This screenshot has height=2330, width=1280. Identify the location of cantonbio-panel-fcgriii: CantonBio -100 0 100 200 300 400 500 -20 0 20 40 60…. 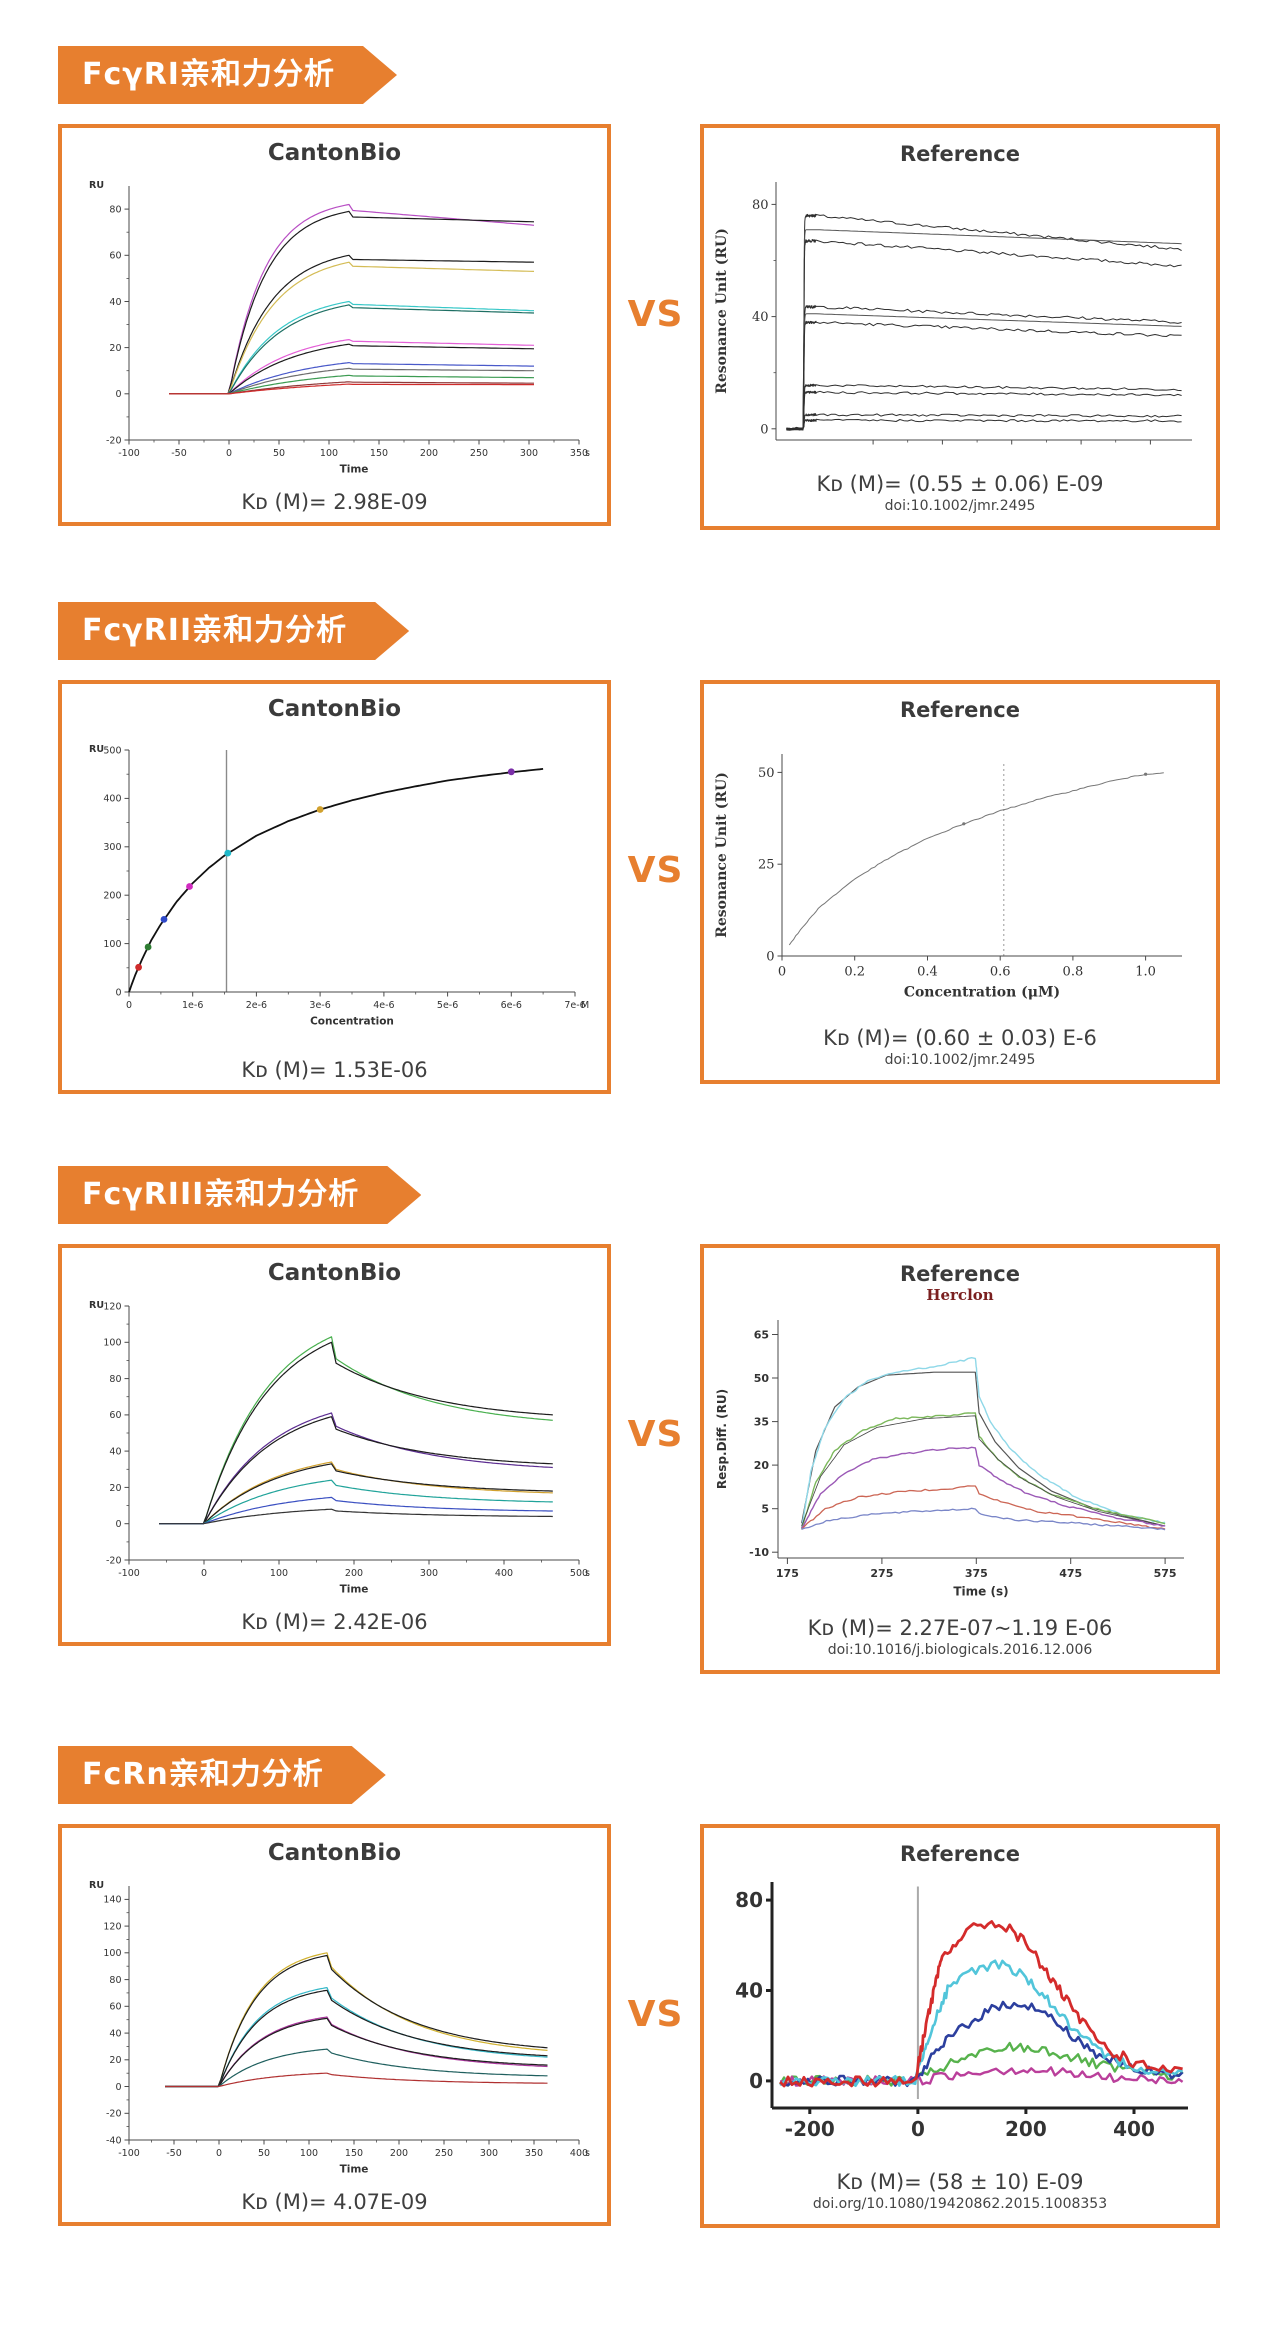
(334, 1445).